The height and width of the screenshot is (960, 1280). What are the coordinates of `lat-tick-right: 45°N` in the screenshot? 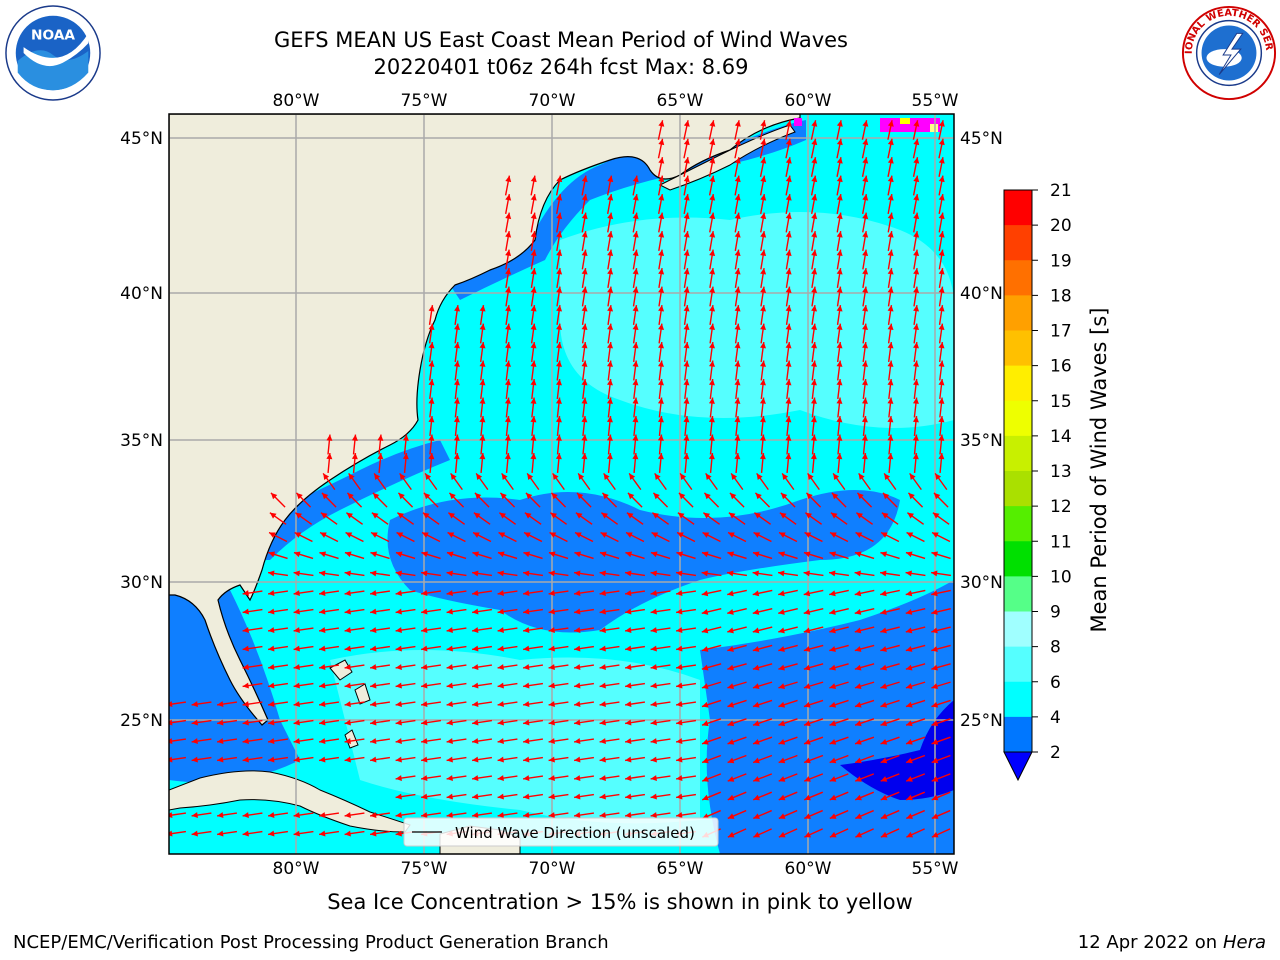 It's located at (981, 139).